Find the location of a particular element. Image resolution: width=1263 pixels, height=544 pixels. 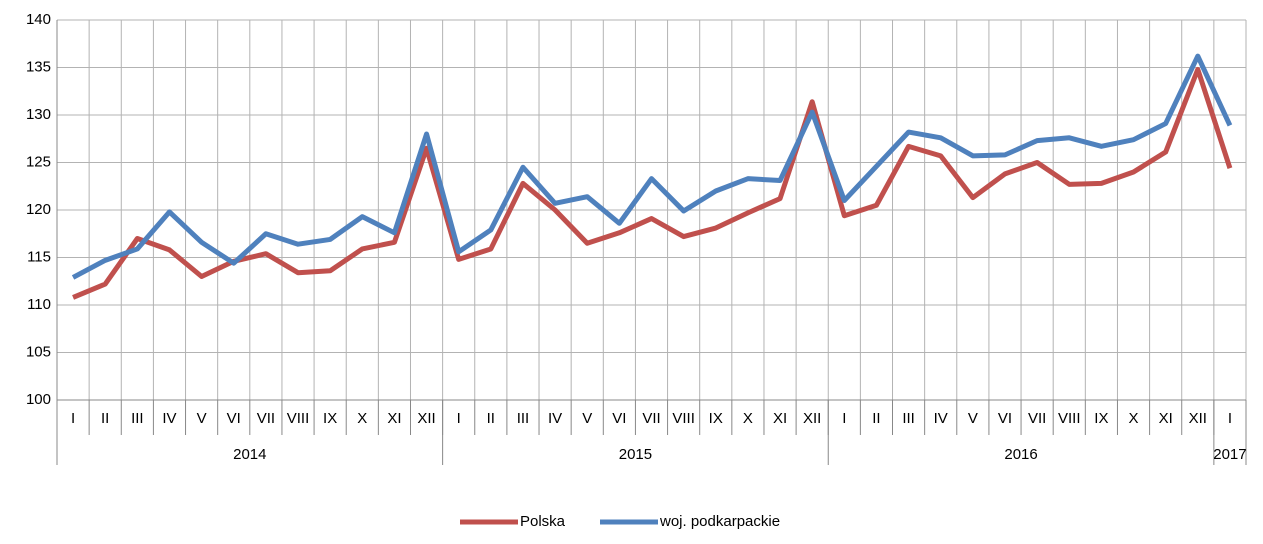

year-label: 2015 is located at coordinates (635, 454).